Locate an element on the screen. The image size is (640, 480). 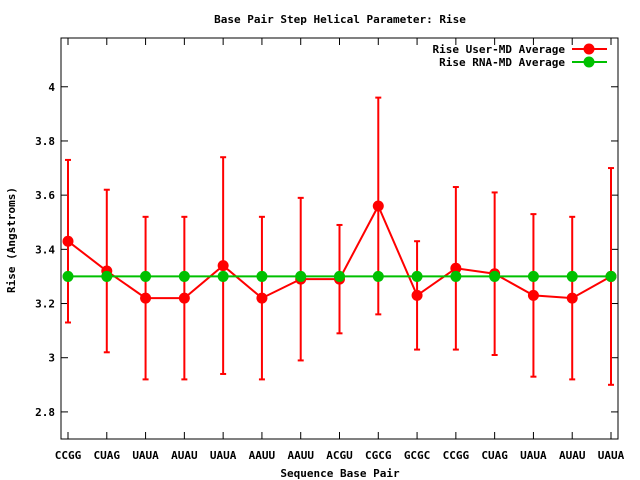
y-tick-label: 4 is located at coordinates (51, 87).